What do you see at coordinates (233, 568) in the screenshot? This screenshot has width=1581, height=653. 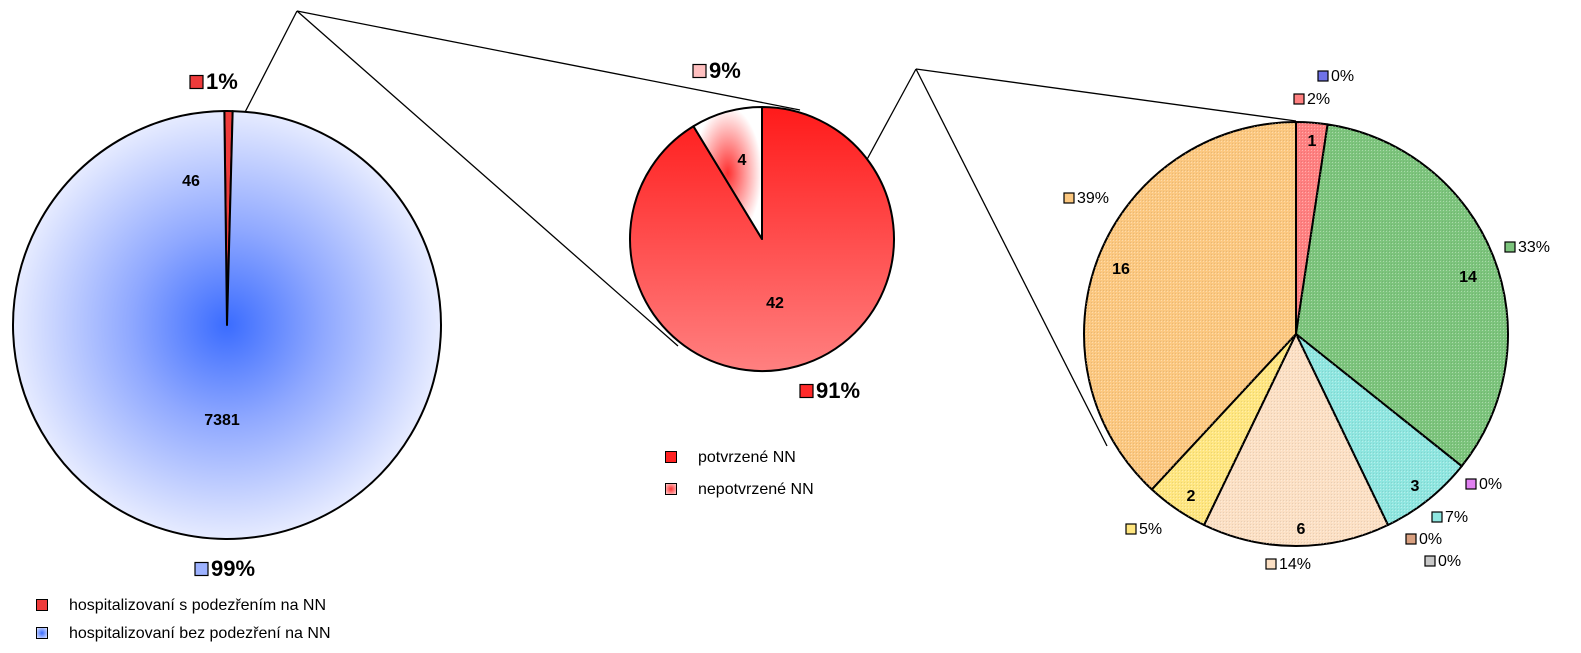 I see `pct-label: 99%` at bounding box center [233, 568].